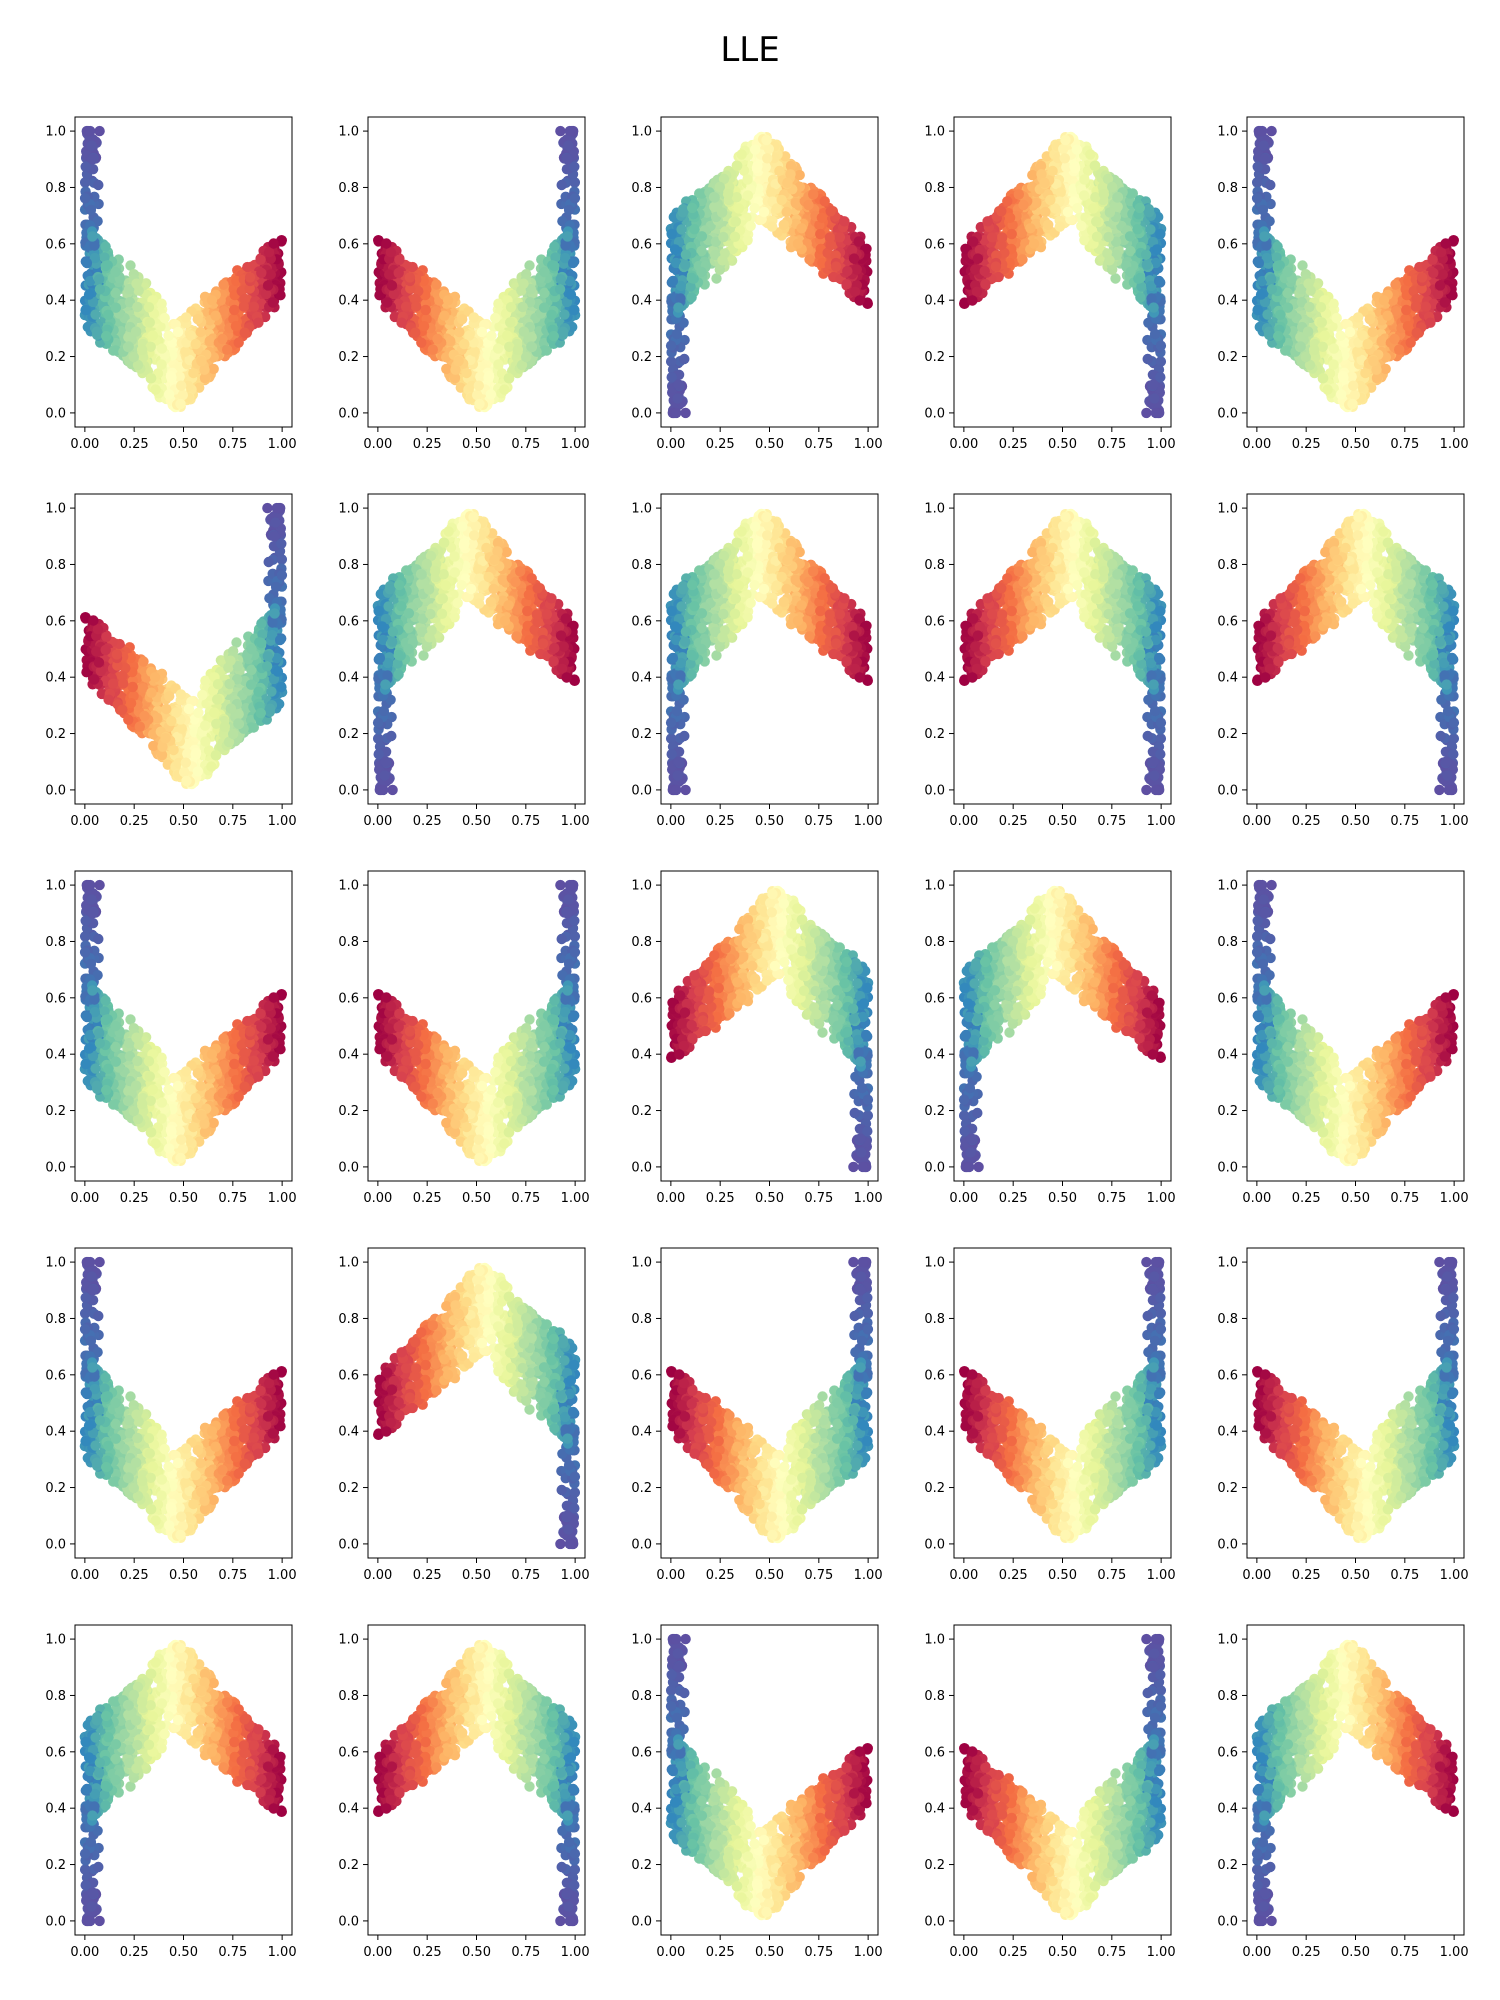 This screenshot has width=1500, height=2000. I want to click on y-tick-label: 0.8, so click(55, 188).